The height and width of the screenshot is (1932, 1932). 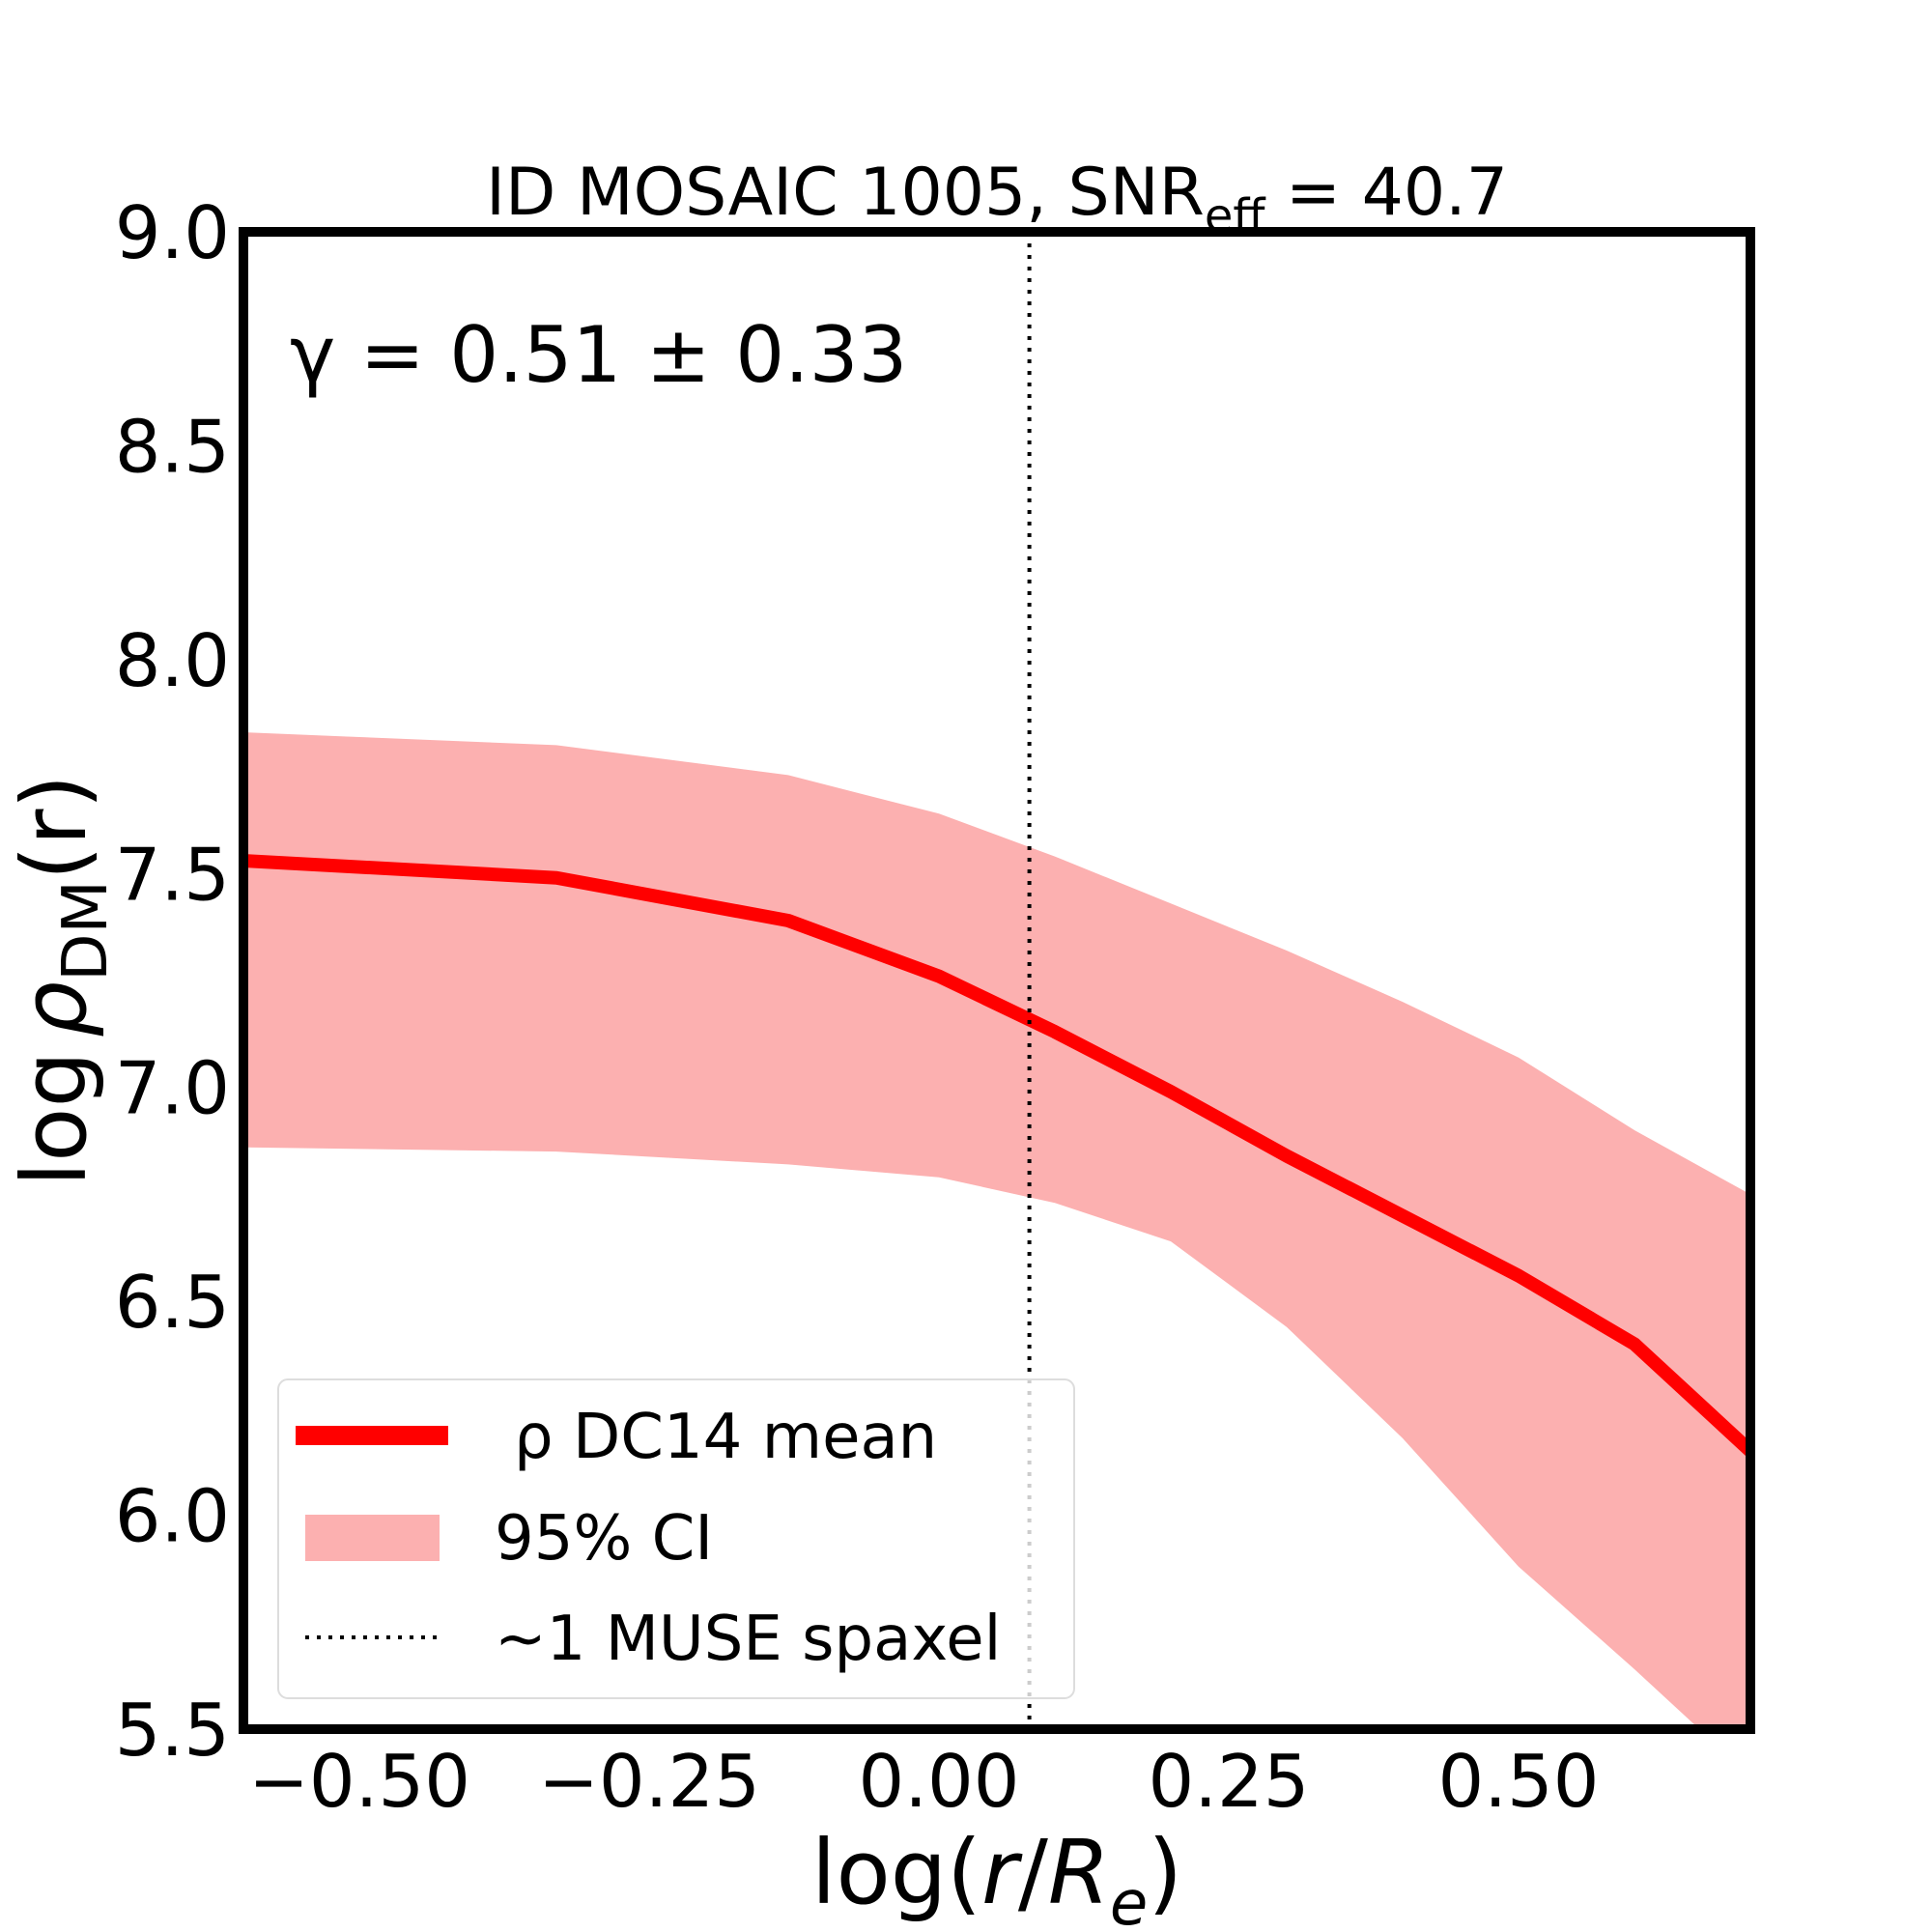 What do you see at coordinates (372, 1538) in the screenshot?
I see `legend-patch-swatch` at bounding box center [372, 1538].